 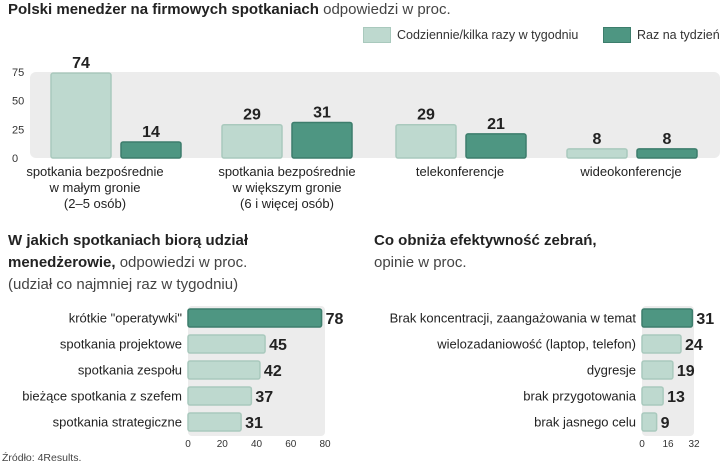 What do you see at coordinates (121, 344) in the screenshot?
I see `left-category-label: spotkania projektowe` at bounding box center [121, 344].